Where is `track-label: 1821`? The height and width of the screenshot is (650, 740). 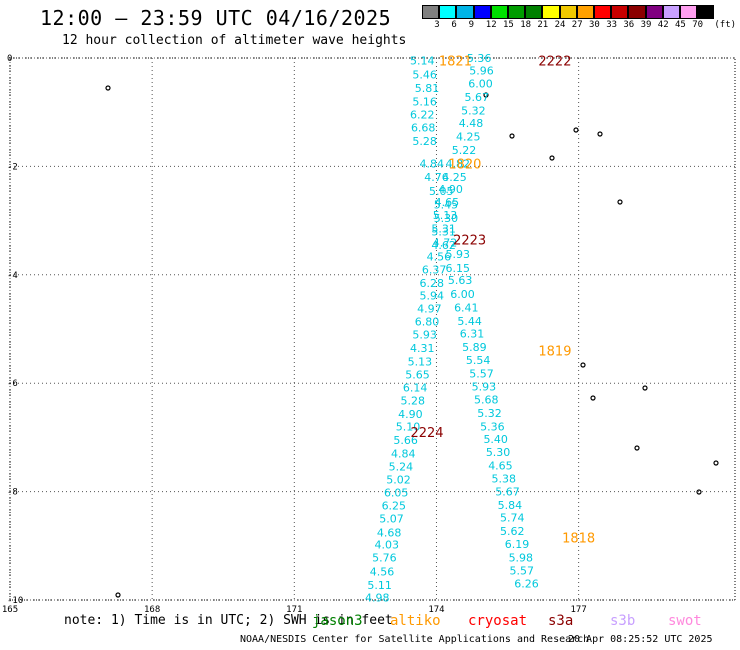 track-label: 1821 is located at coordinates (455, 62).